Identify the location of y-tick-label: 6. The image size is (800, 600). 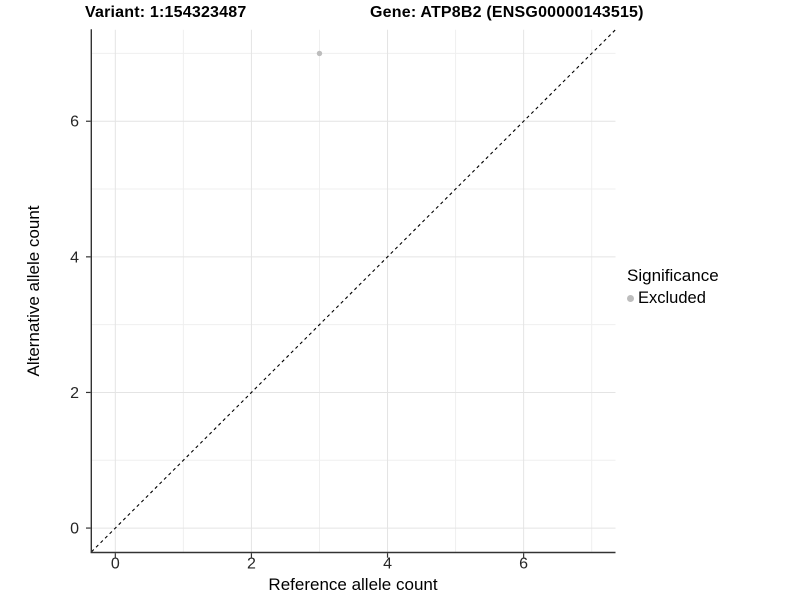
(74, 122).